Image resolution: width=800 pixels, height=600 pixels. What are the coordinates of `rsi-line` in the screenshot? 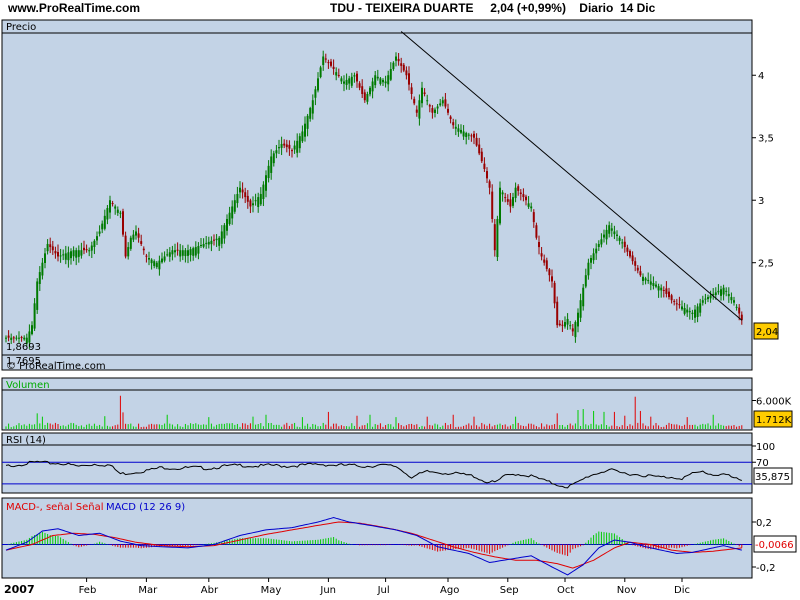 It's located at (373, 474).